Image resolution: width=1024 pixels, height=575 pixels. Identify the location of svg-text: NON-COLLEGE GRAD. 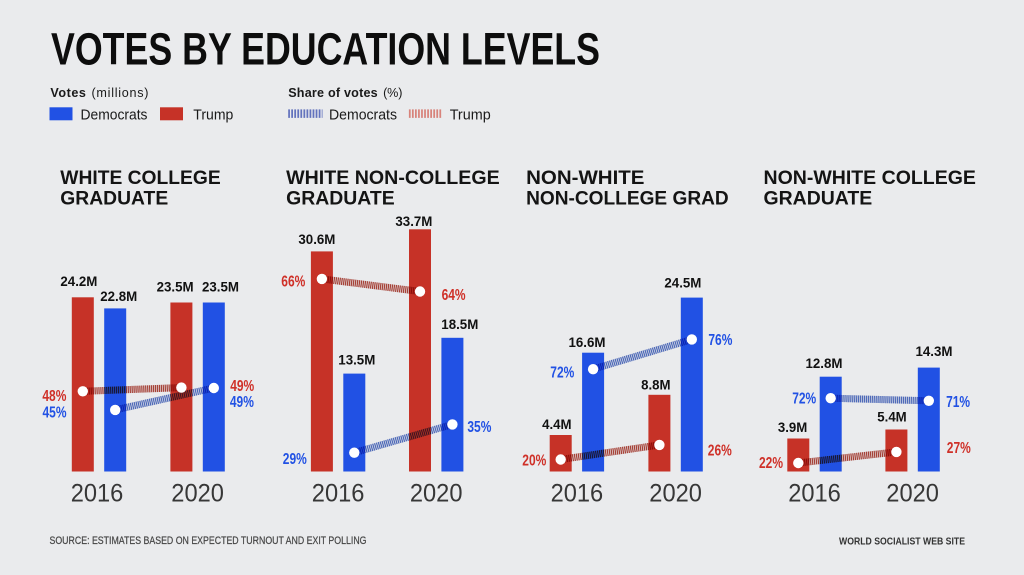
(627, 199).